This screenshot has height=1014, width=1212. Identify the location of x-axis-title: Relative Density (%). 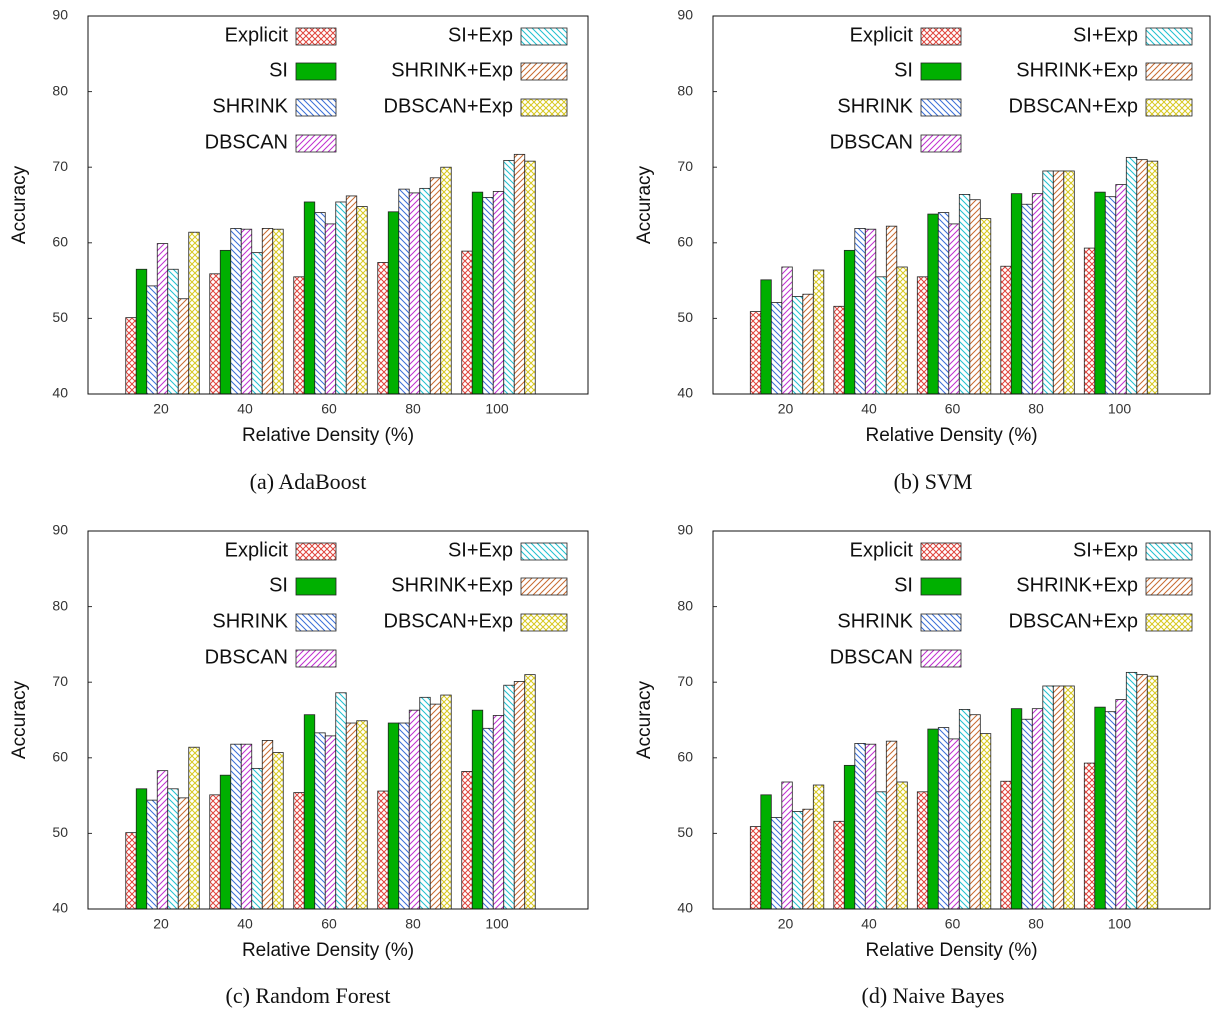
(952, 435).